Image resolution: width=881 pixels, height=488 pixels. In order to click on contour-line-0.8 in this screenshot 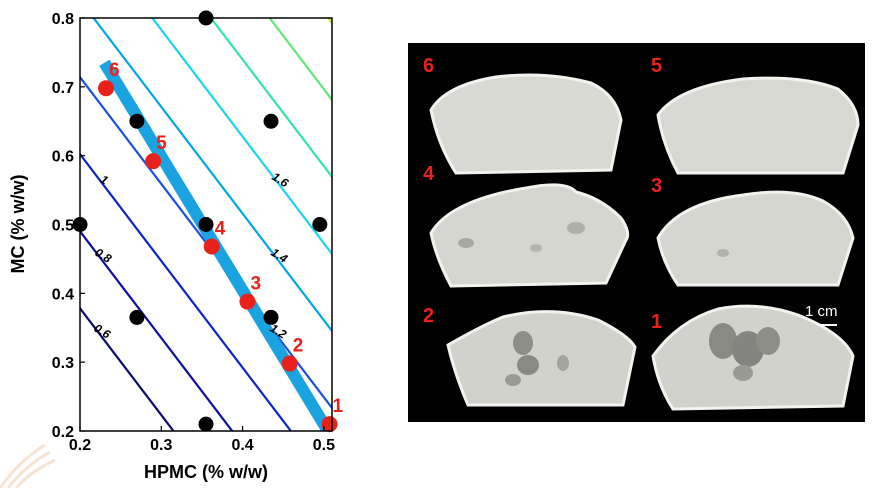, I will do `click(157, 330)`.